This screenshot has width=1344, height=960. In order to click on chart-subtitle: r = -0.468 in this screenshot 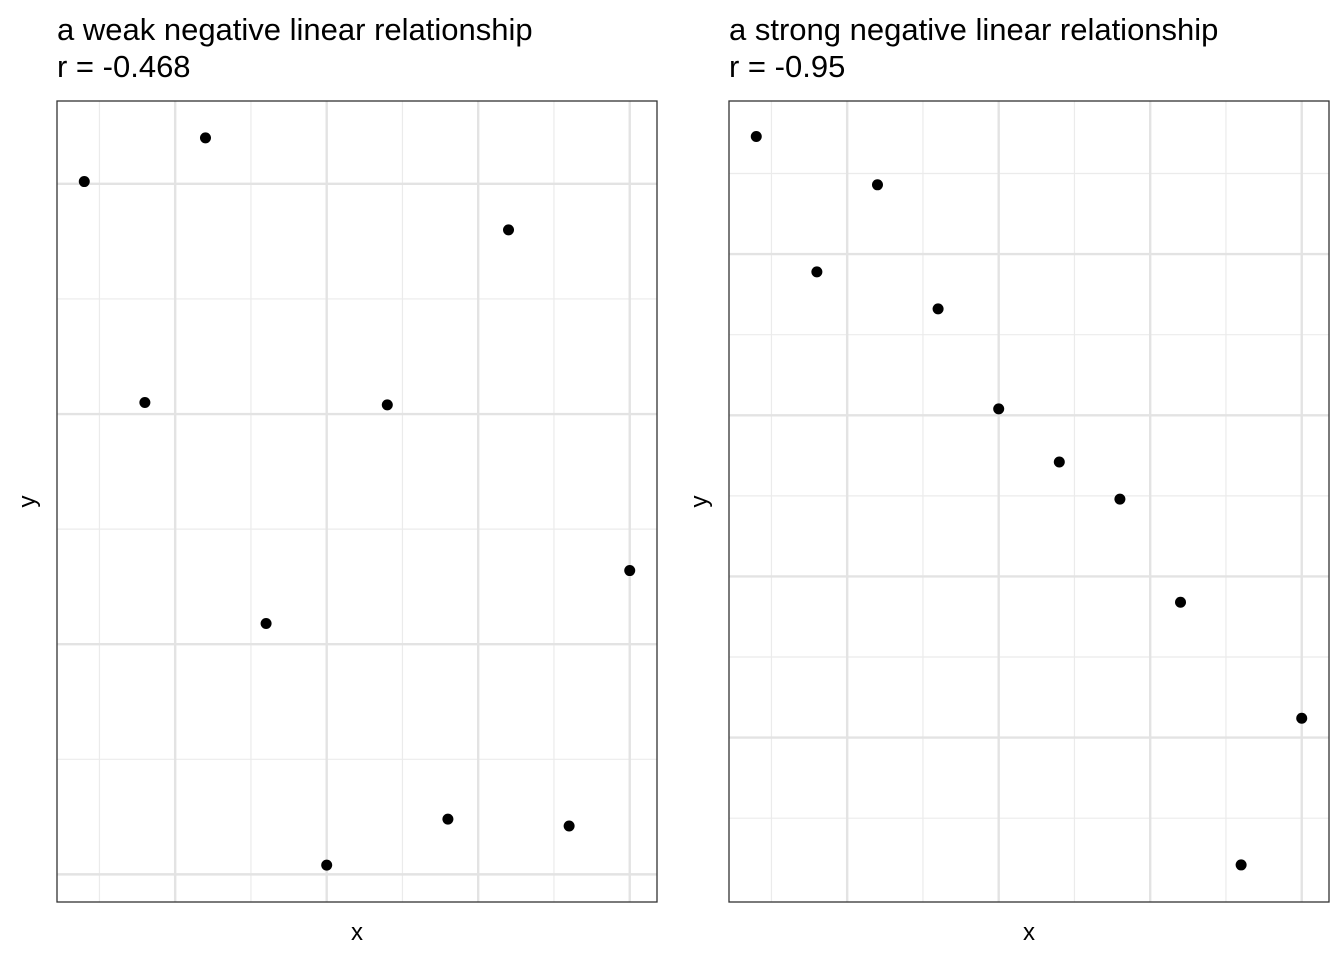, I will do `click(124, 66)`.